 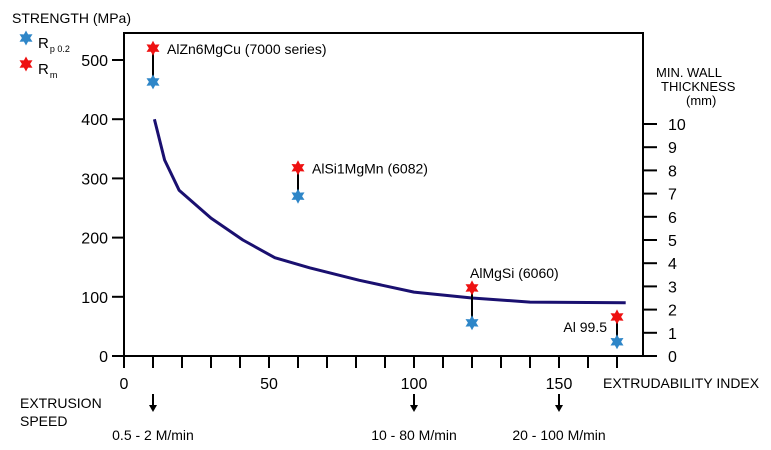 What do you see at coordinates (672, 171) in the screenshot?
I see `y2-tick-label: 8` at bounding box center [672, 171].